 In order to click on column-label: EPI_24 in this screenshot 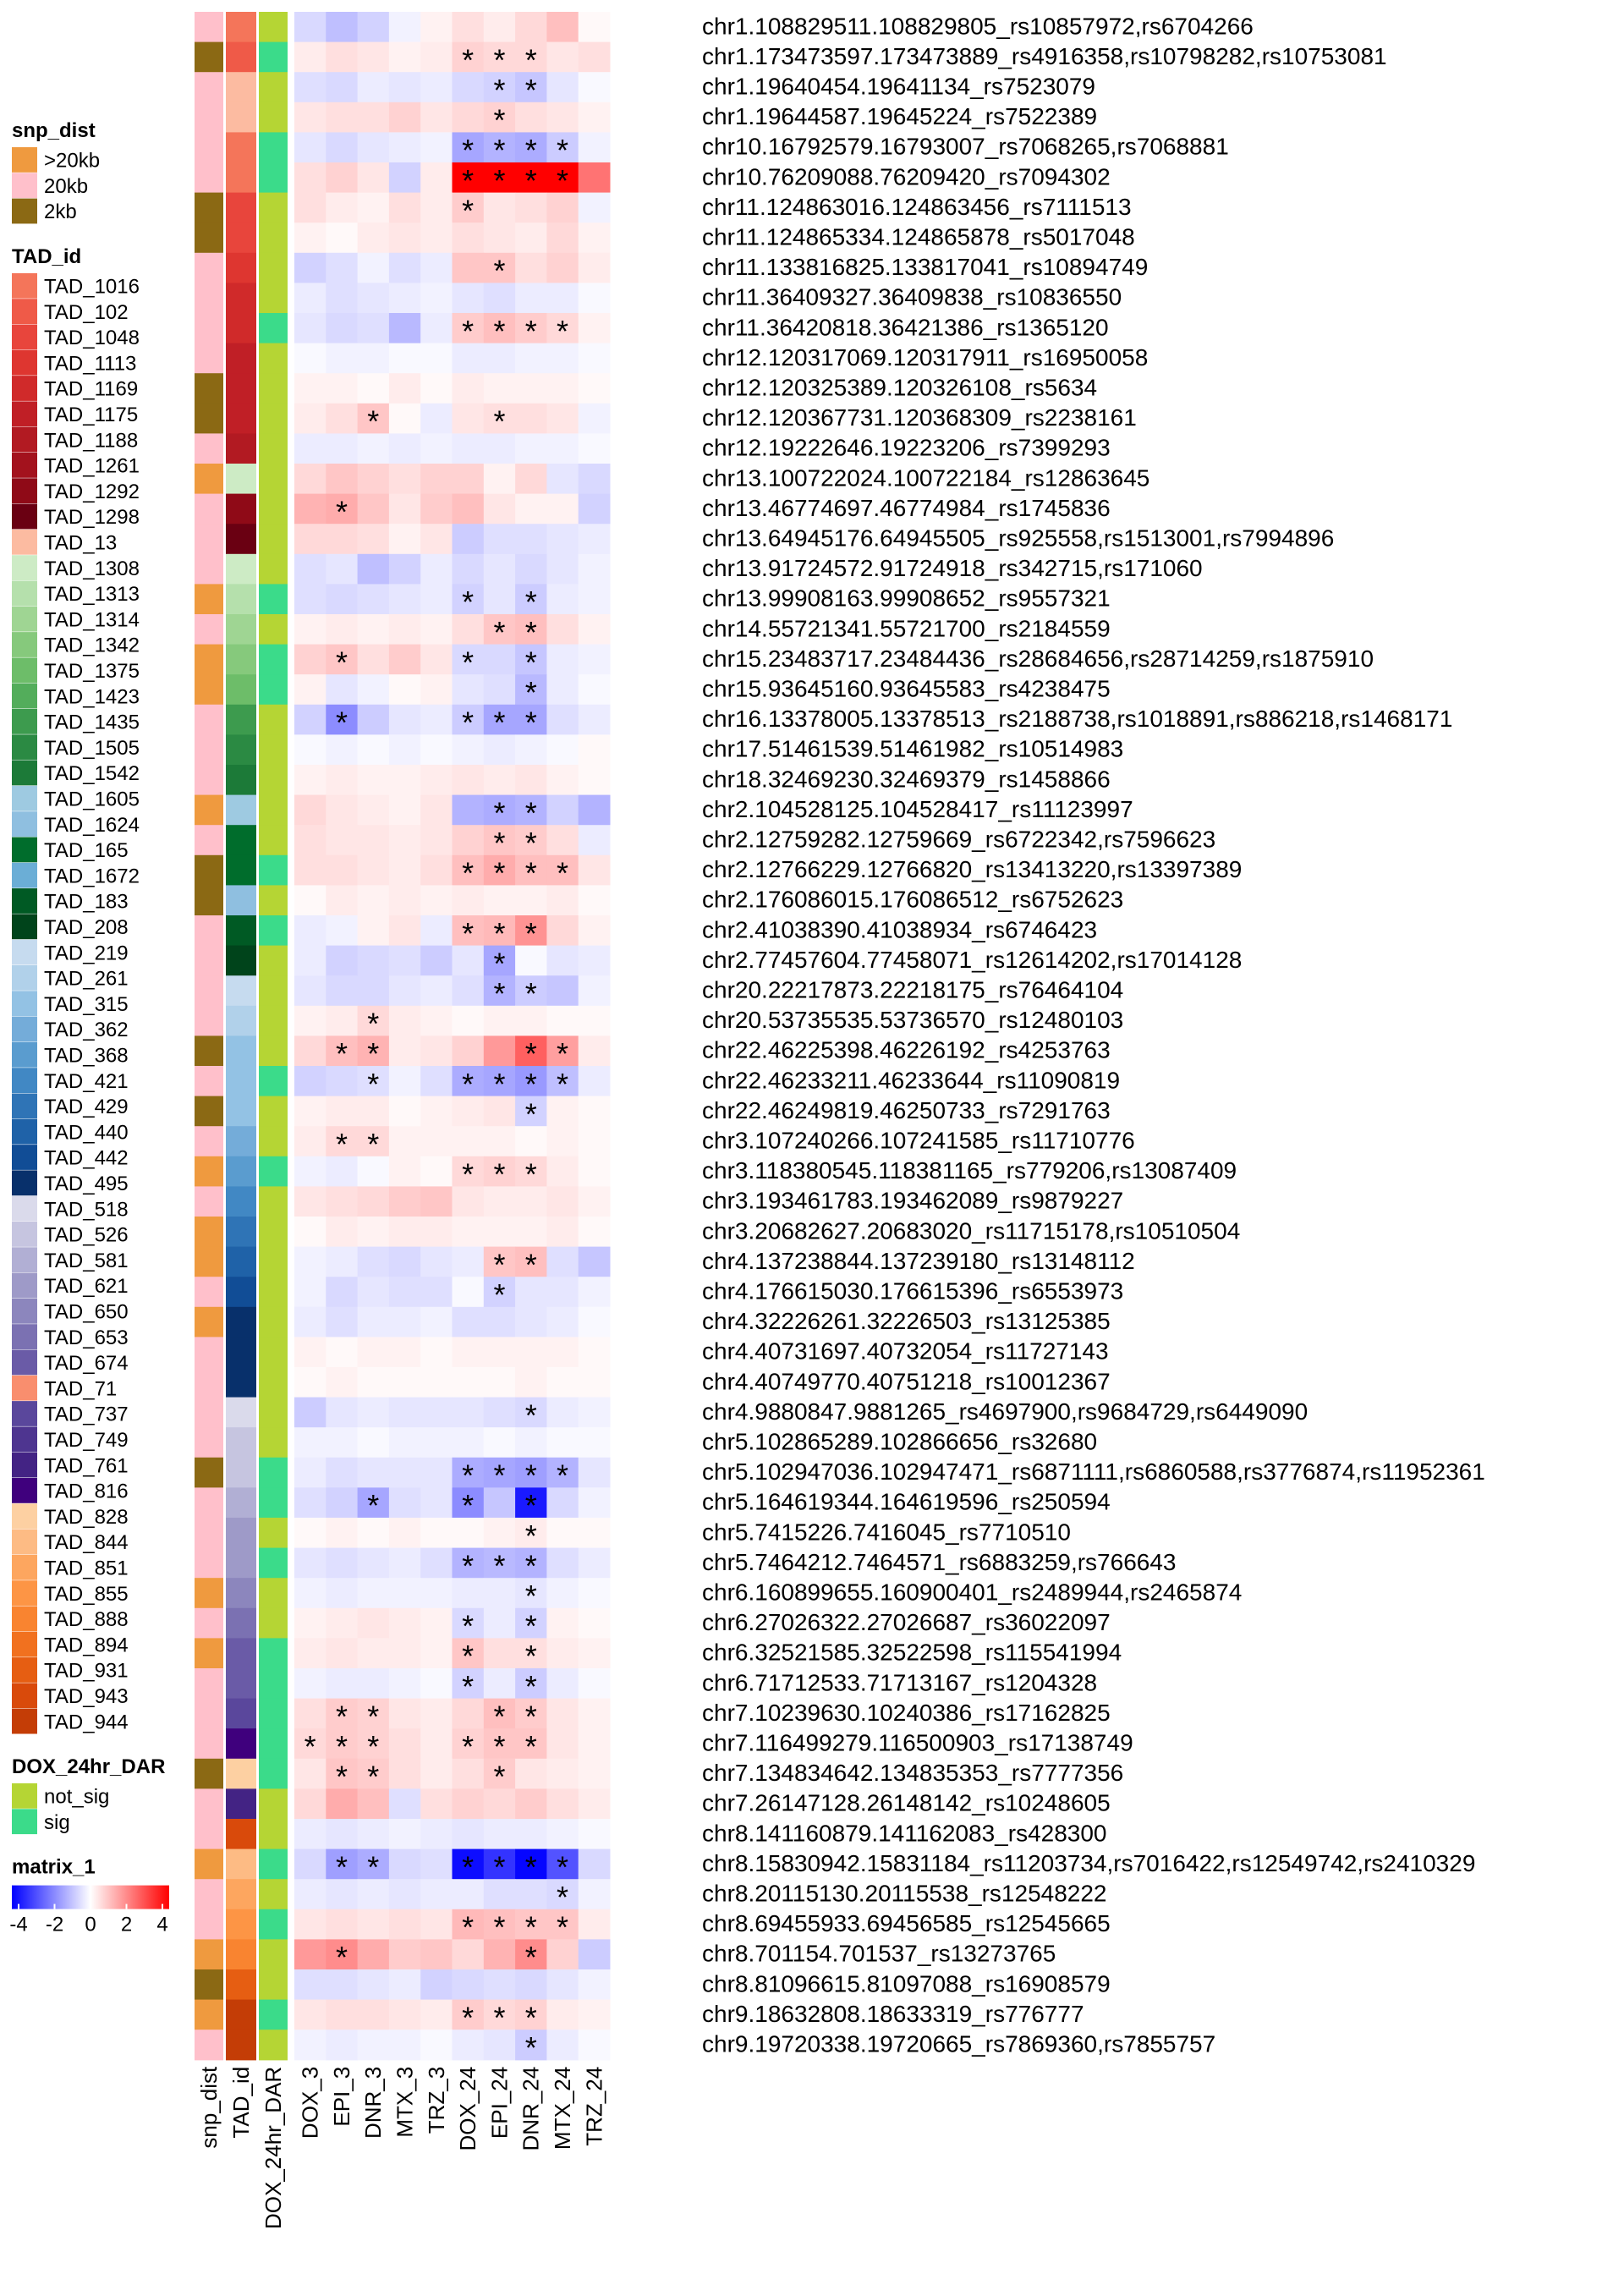, I will do `click(499, 2103)`.